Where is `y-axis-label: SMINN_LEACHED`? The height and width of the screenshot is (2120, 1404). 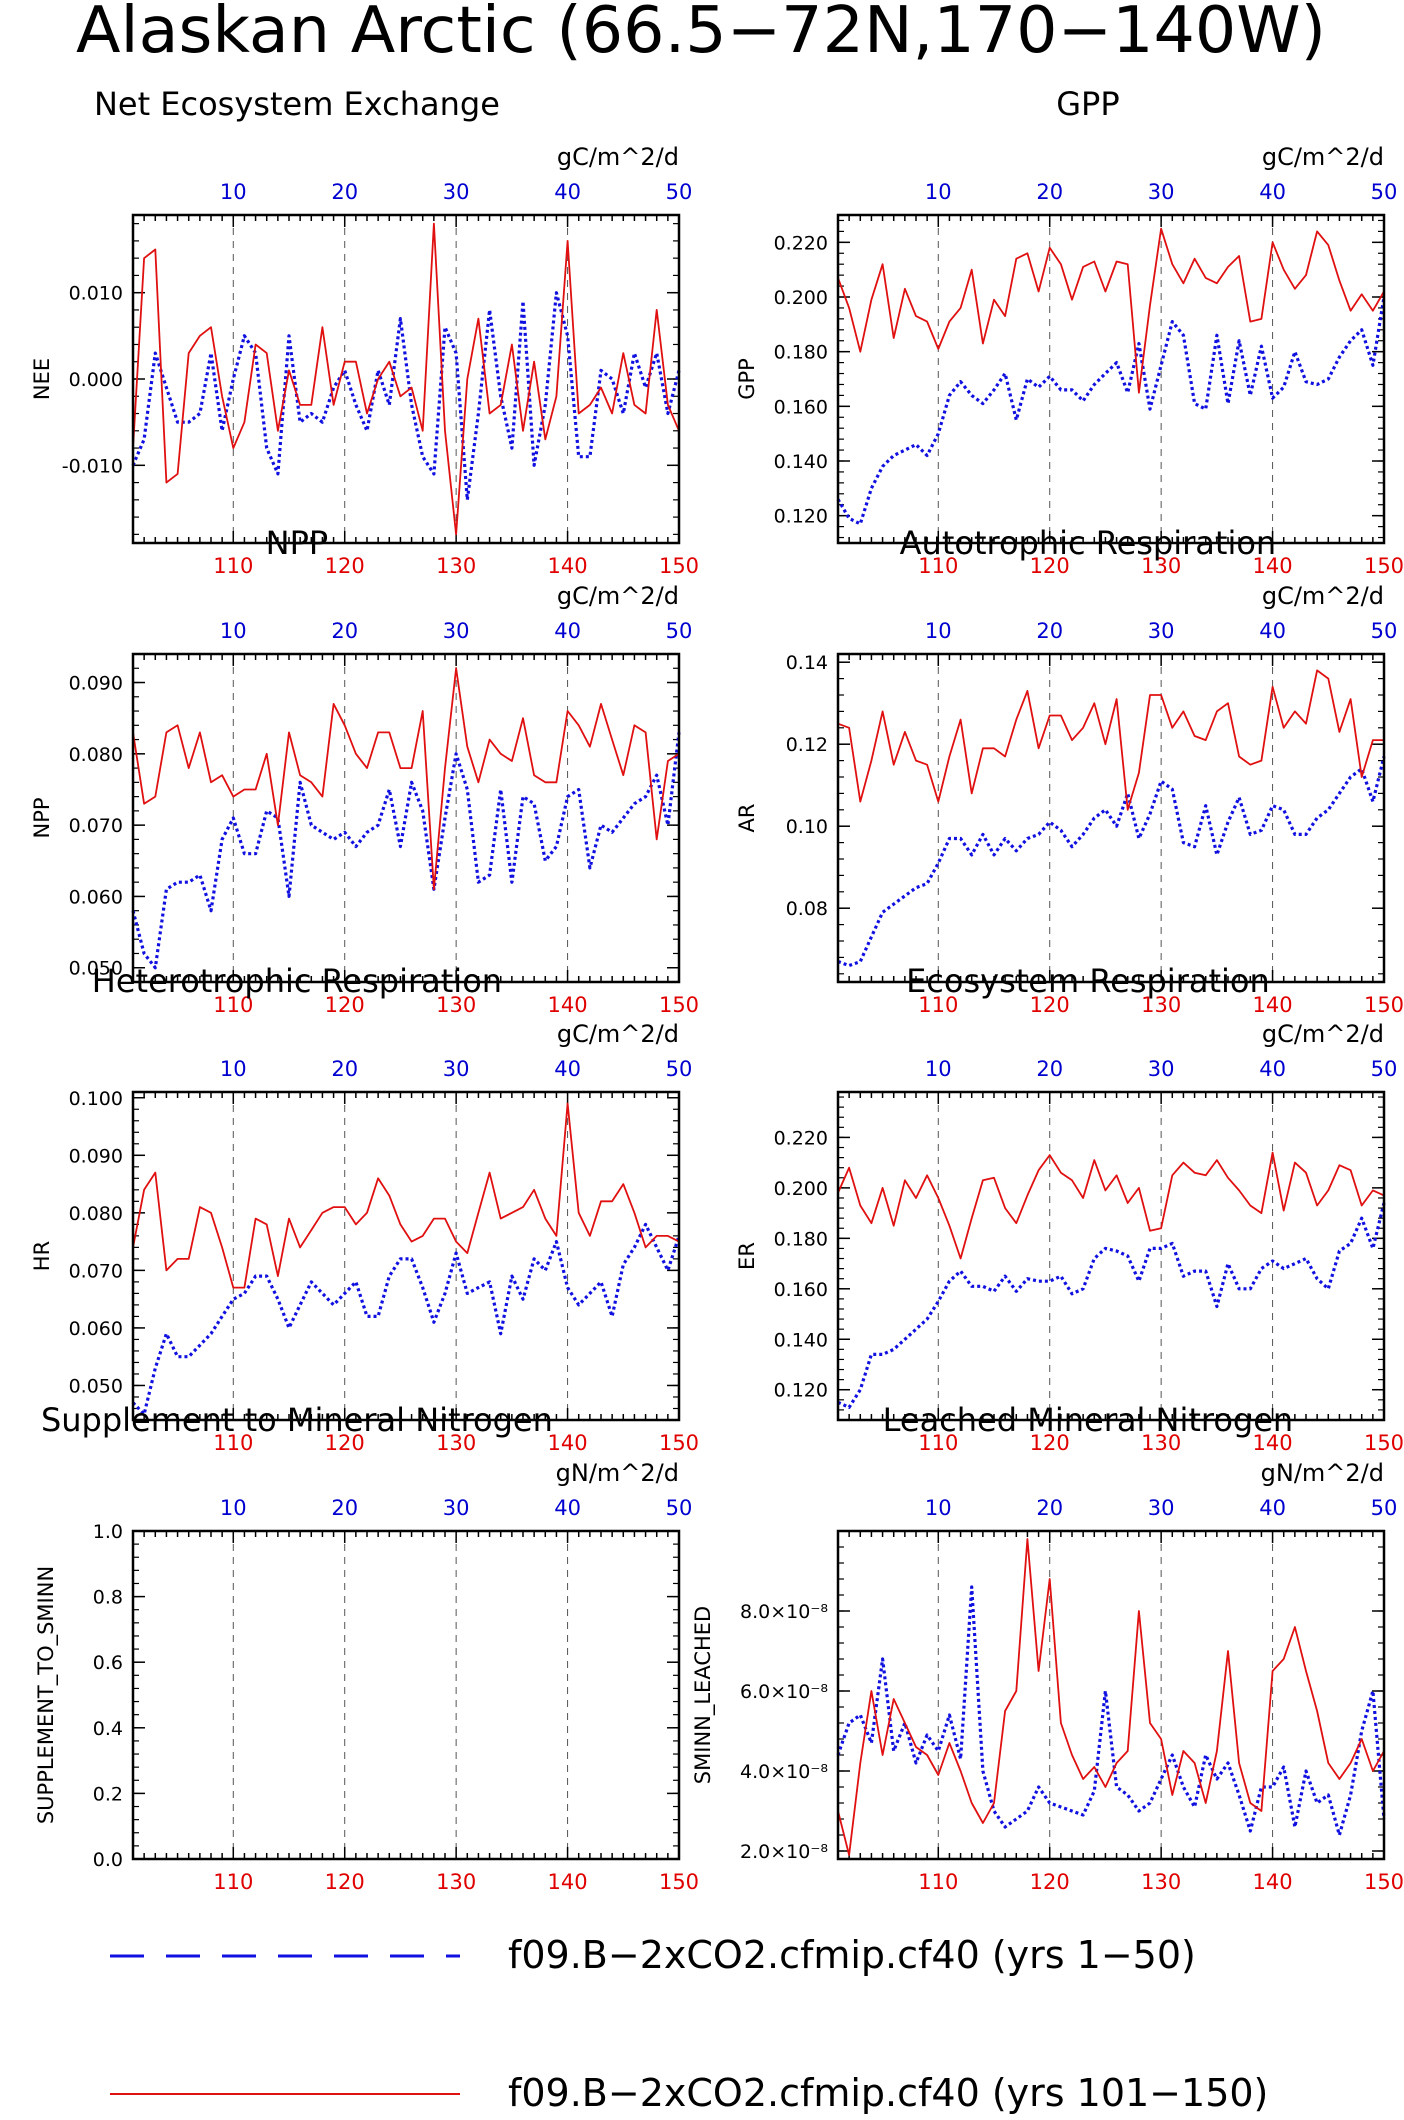 y-axis-label: SMINN_LEACHED is located at coordinates (703, 1695).